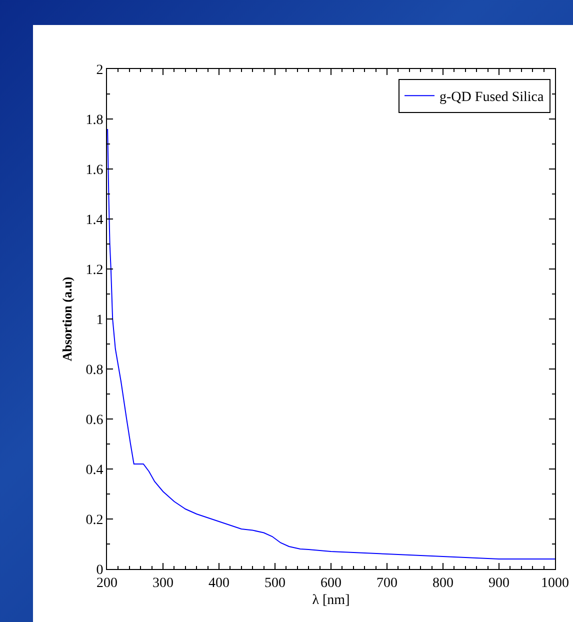 This screenshot has width=573, height=622. I want to click on y-tick-label: 0, so click(100, 570).